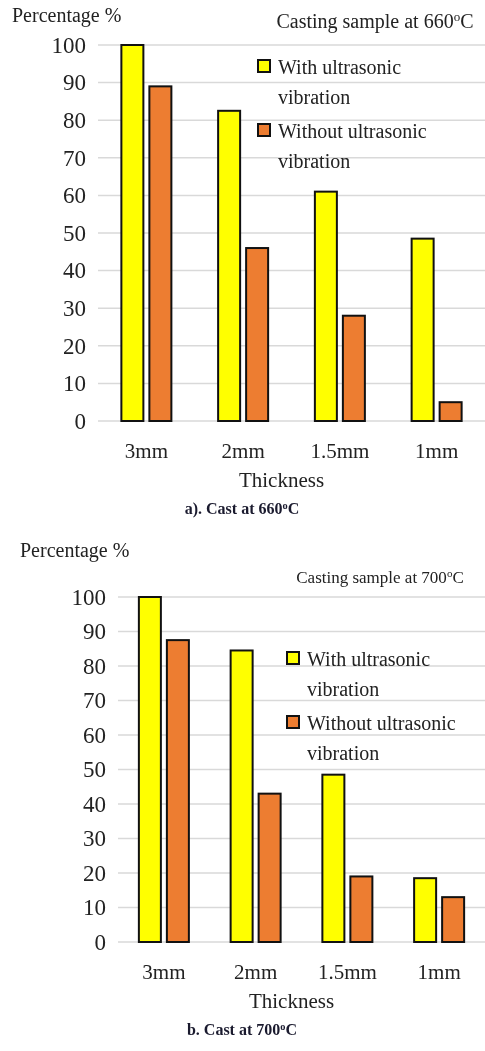 Image resolution: width=485 pixels, height=1051 pixels. What do you see at coordinates (375, 20) in the screenshot?
I see `chart-title: Casting sample at 660$^{o}$C` at bounding box center [375, 20].